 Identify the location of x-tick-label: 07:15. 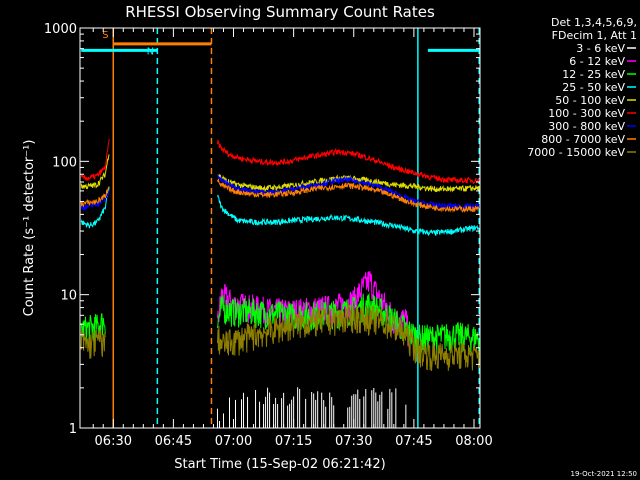
(293, 441).